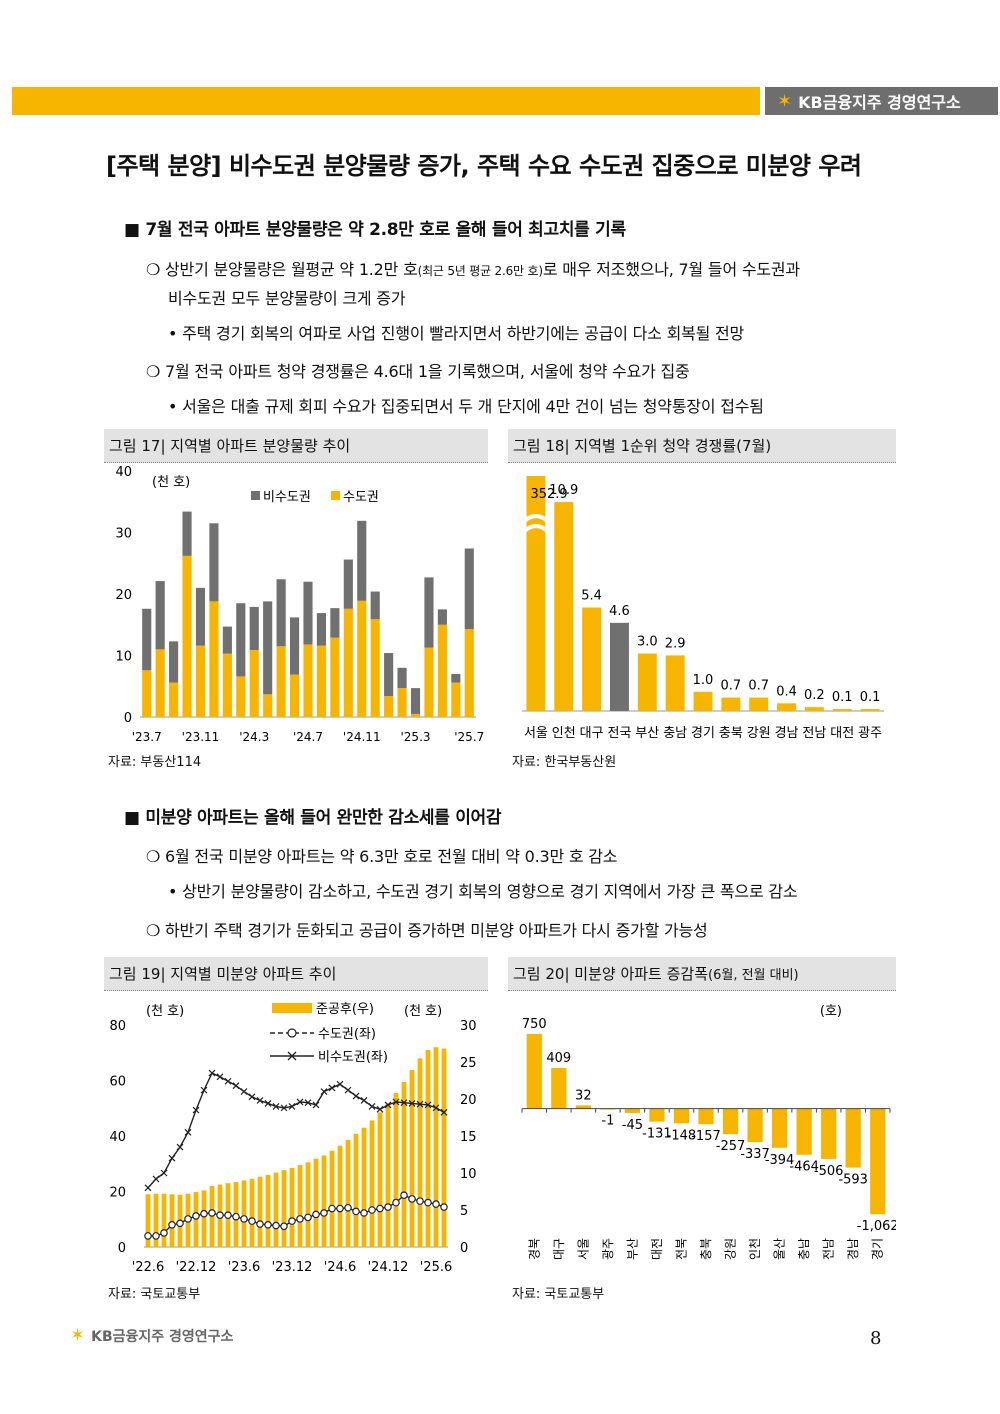 Image resolution: width=1000 pixels, height=1414 pixels. I want to click on data-label: 750, so click(534, 1024).